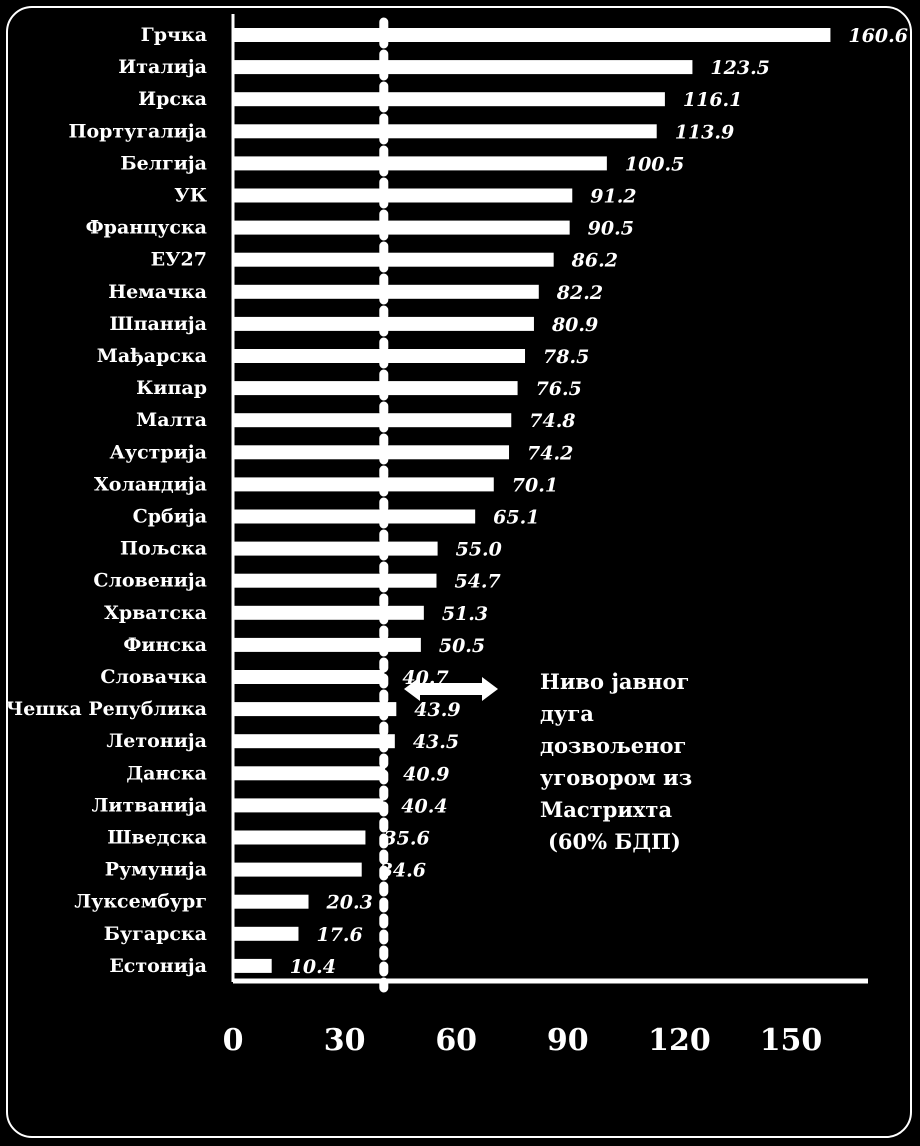 The height and width of the screenshot is (1146, 920). Describe the element at coordinates (477, 582) in the screenshot. I see `value-label: 54.7` at that location.